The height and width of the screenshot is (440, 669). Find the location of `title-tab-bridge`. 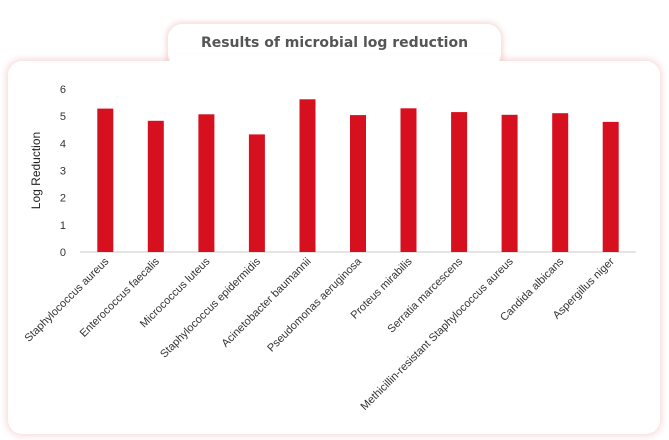

title-tab-bridge is located at coordinates (334, 62).